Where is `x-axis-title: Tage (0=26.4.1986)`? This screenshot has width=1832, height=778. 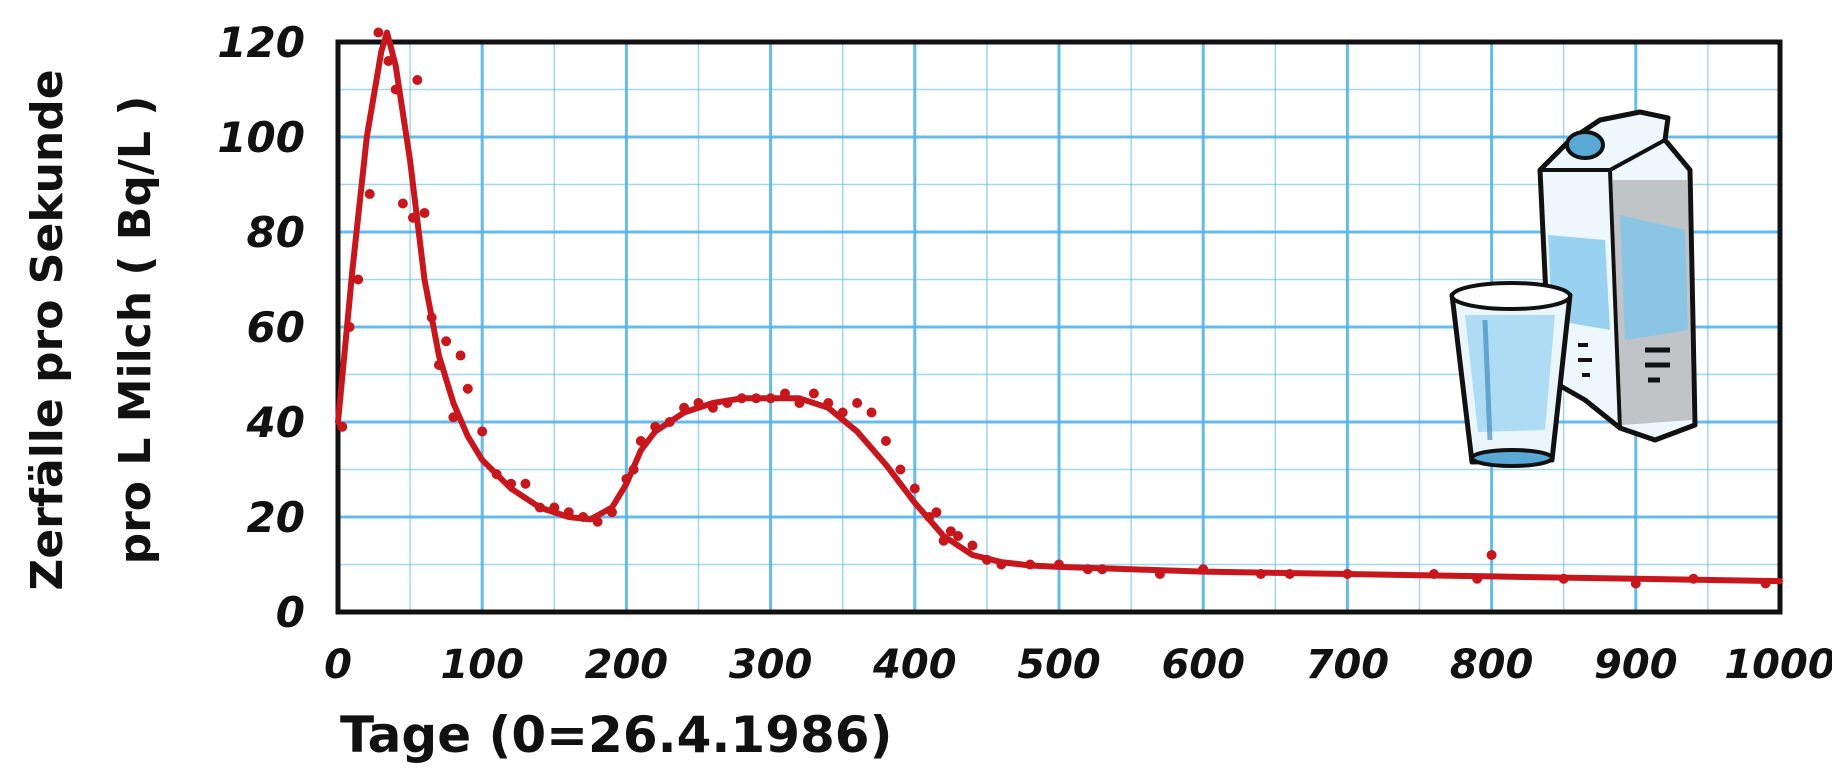 x-axis-title: Tage (0=26.4.1986) is located at coordinates (616, 735).